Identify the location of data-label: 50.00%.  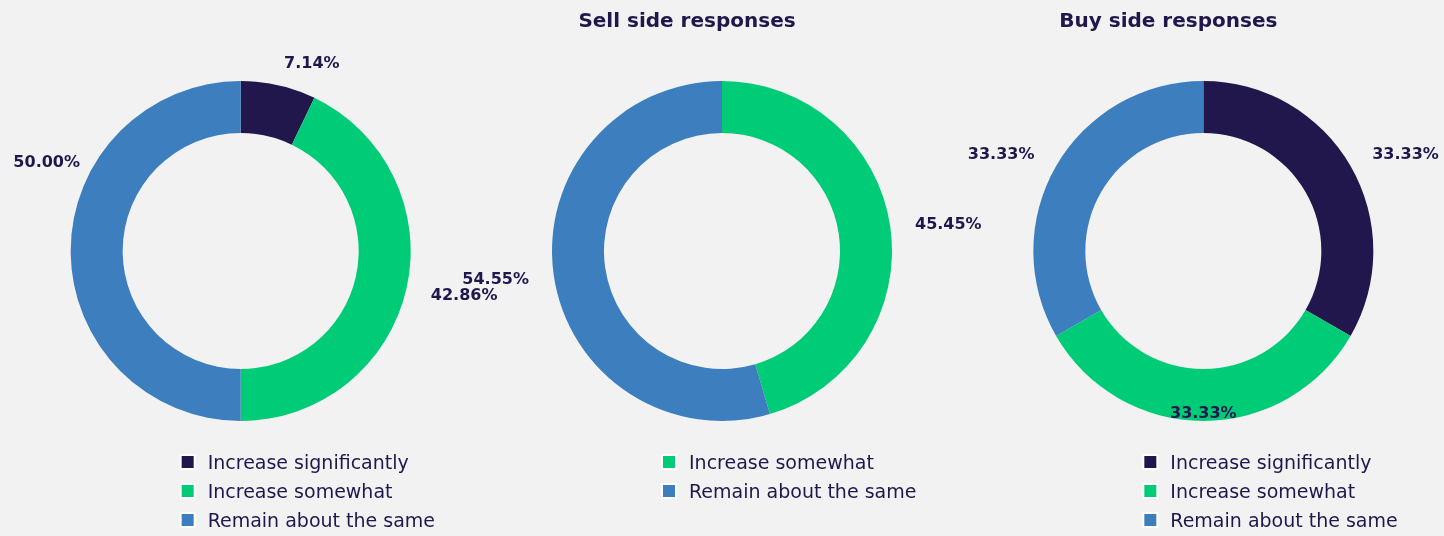
(46, 161).